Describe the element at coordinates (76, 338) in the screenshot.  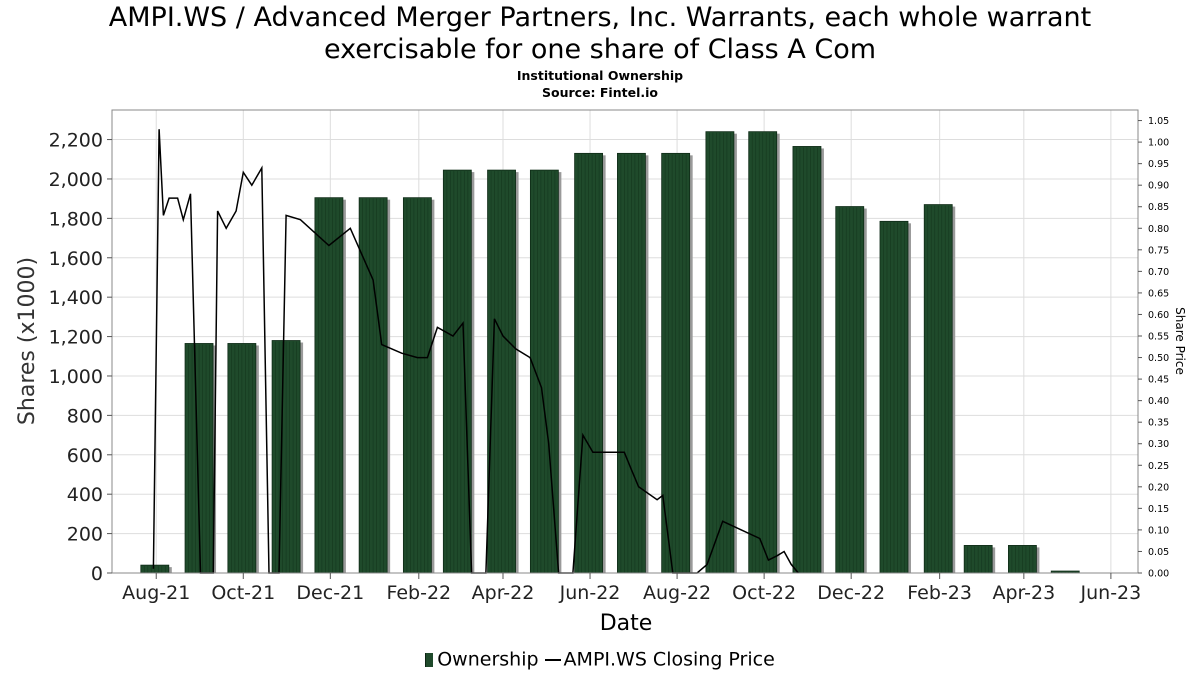
I see `y-tick-label: 1,200` at that location.